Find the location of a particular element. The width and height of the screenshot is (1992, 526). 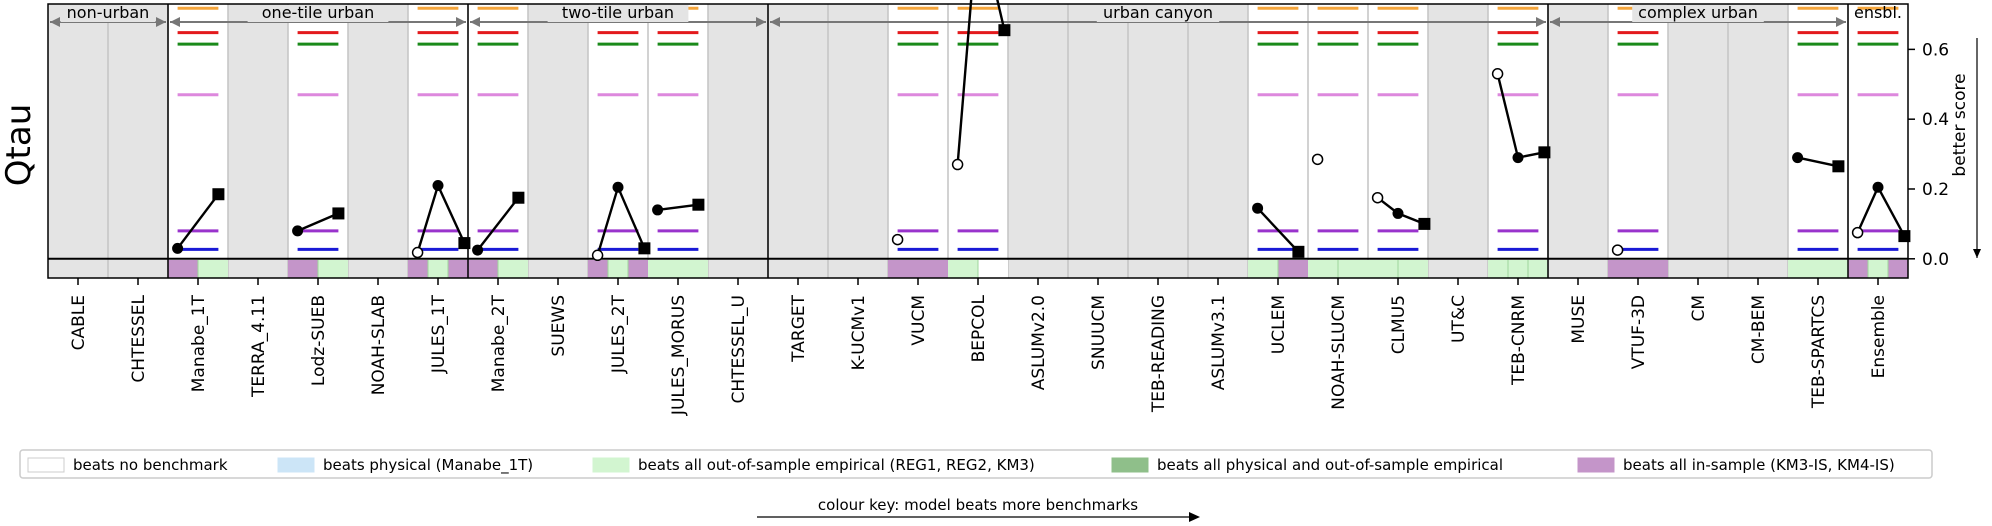

column-highlight-VTUF-3D is located at coordinates (1638, 132).